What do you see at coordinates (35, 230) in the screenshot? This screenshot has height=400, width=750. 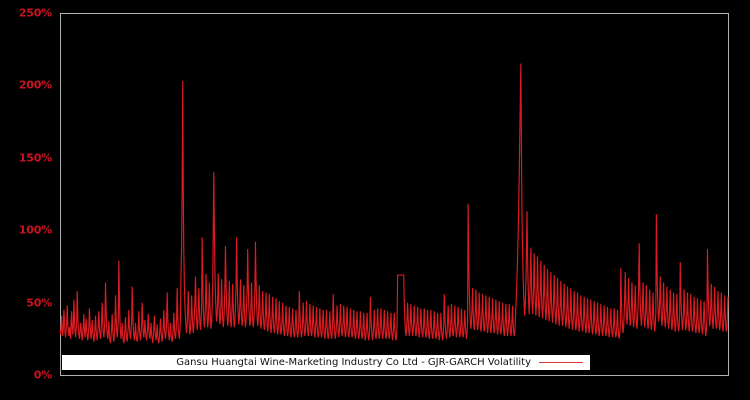 I see `y-tick-label-100: 100%` at bounding box center [35, 230].